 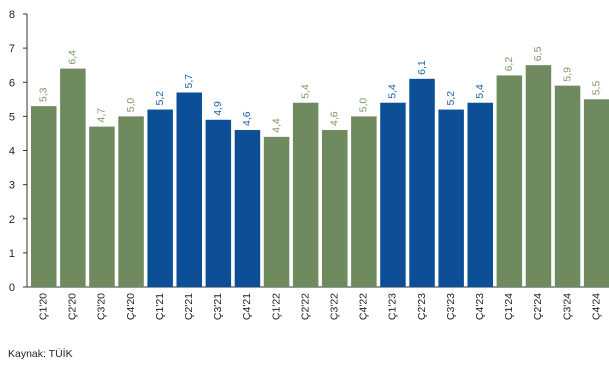 What do you see at coordinates (567, 306) in the screenshot?
I see `x-tick-label: Ç3'24` at bounding box center [567, 306].